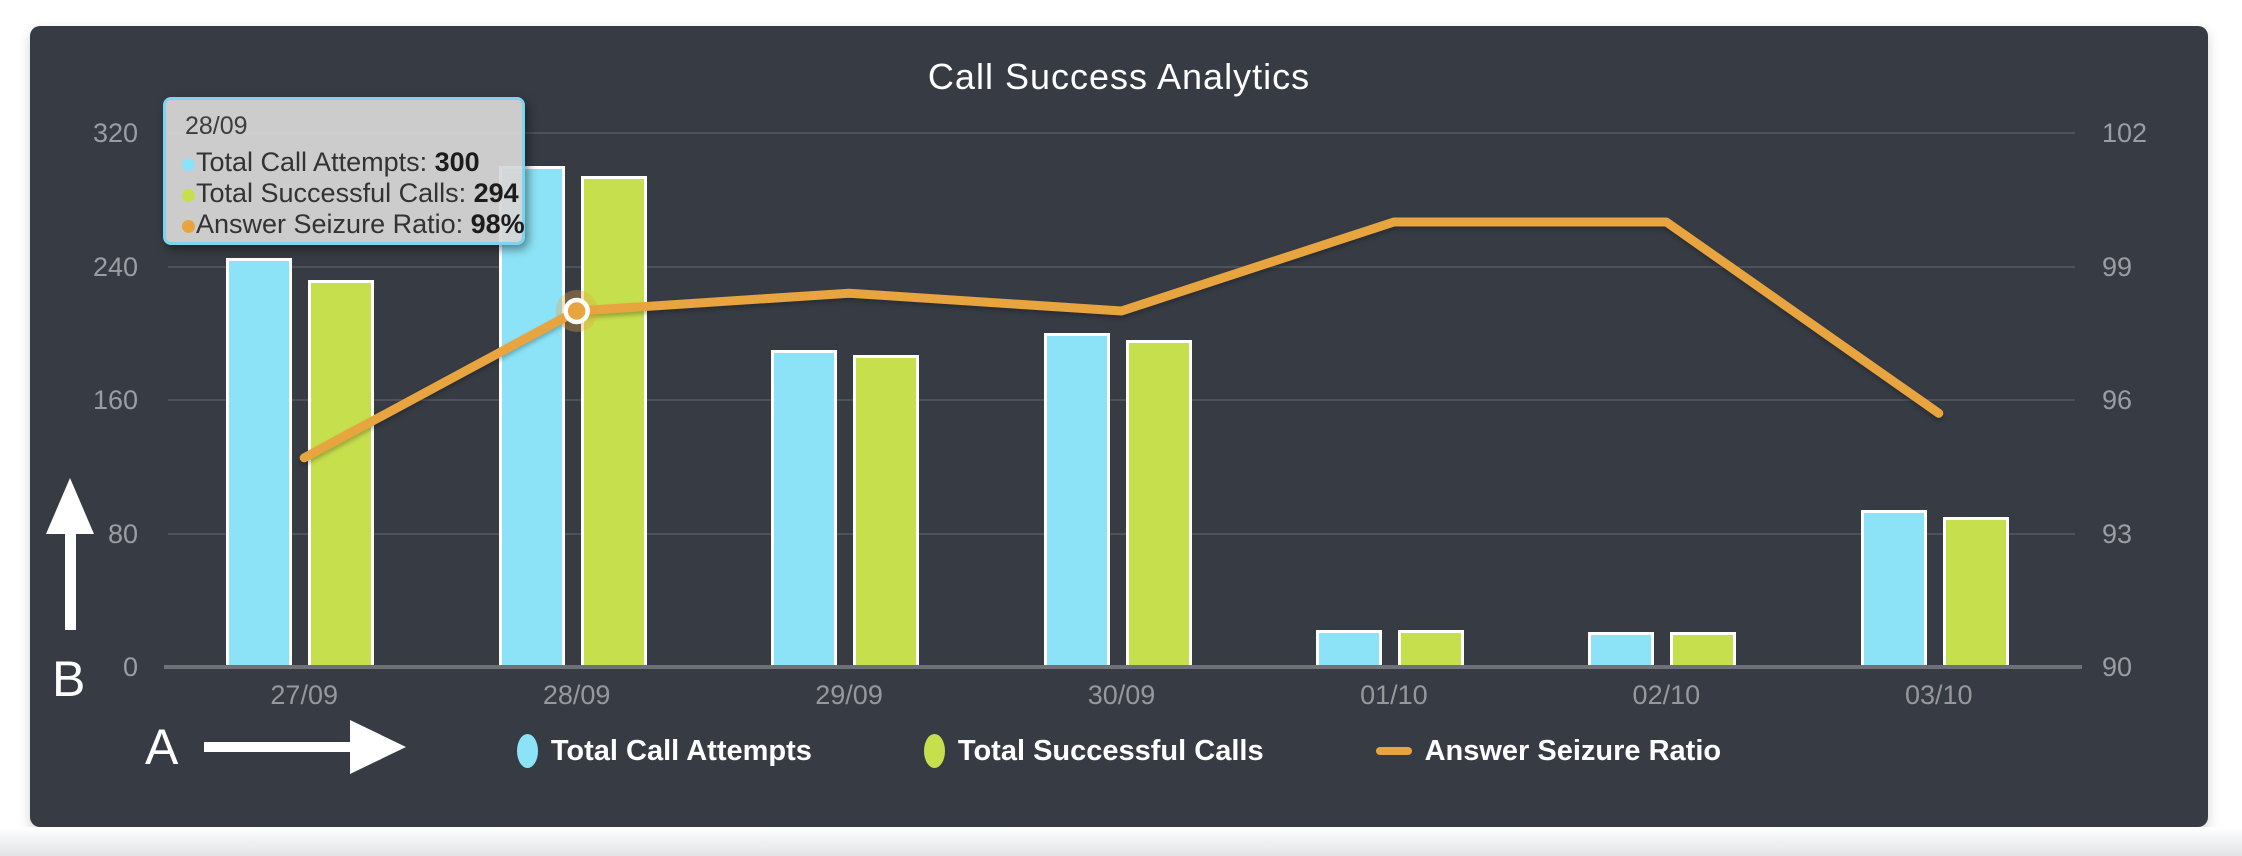  I want to click on y-axis-tick-right: 90, so click(2117, 667).